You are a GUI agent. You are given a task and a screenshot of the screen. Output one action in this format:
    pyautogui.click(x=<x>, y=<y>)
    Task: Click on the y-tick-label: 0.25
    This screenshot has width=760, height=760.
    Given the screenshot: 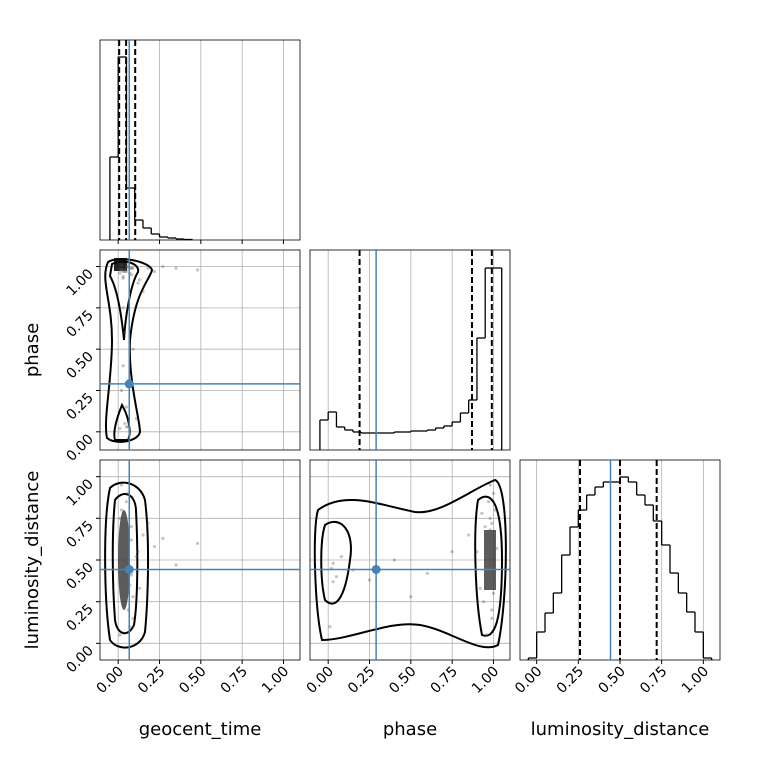 What is the action you would take?
    pyautogui.click(x=79, y=406)
    